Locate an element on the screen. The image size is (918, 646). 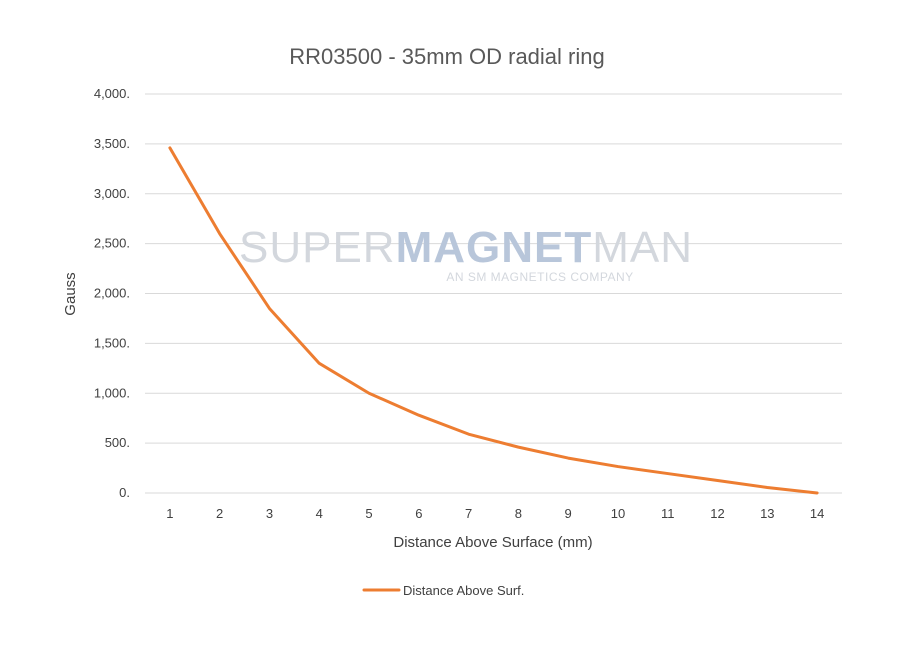
y-tick-label: 3,000. is located at coordinates (112, 193).